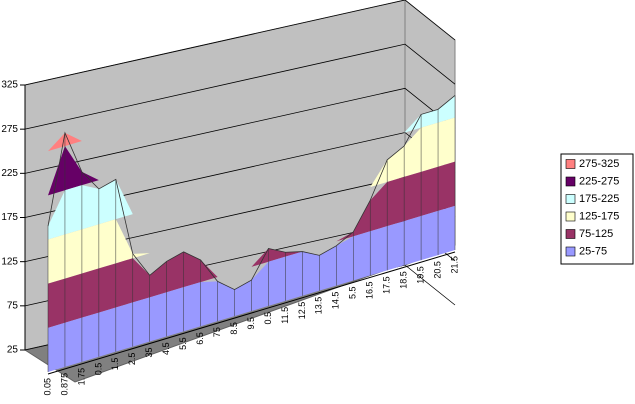 Image resolution: width=635 pixels, height=404 pixels. Describe the element at coordinates (13, 350) in the screenshot. I see `z-tick-label: 25` at that location.